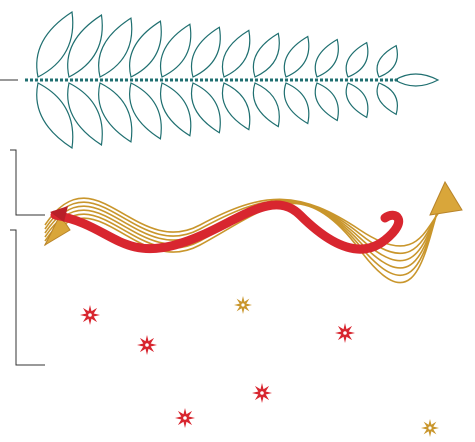  Describe the element at coordinates (227, 227) in the screenshot. I see `red-ribbon` at that location.